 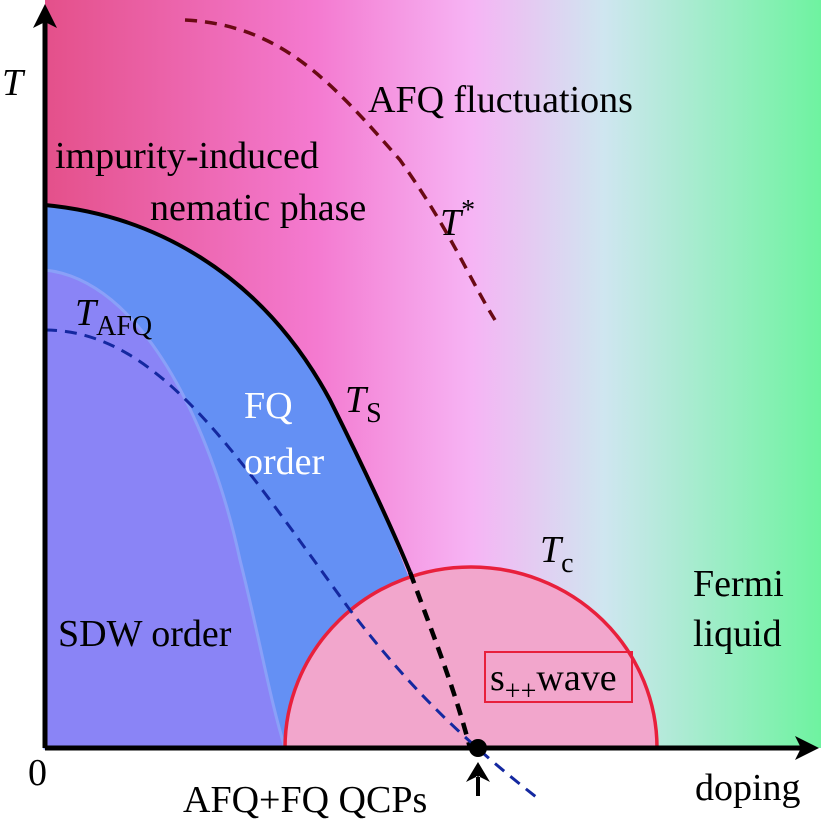 What do you see at coordinates (268, 406) in the screenshot?
I see `fq-label: FQ` at bounding box center [268, 406].